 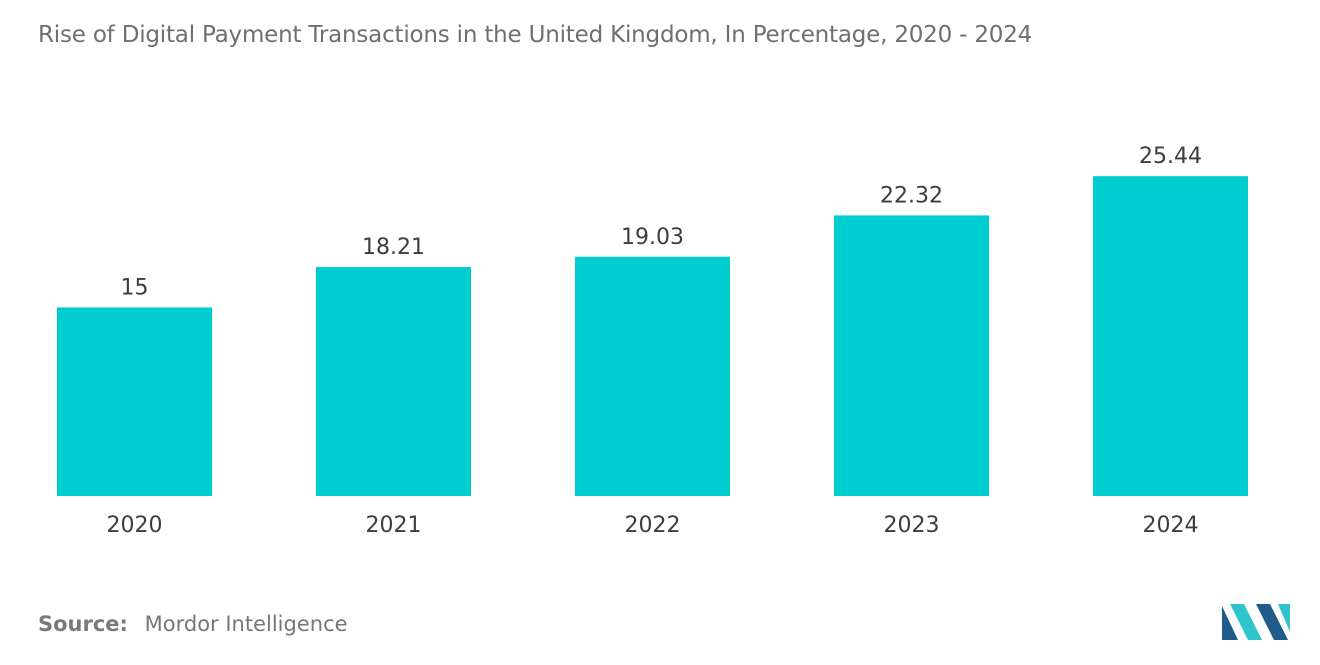 What do you see at coordinates (134, 401) in the screenshot?
I see `bar-2020` at bounding box center [134, 401].